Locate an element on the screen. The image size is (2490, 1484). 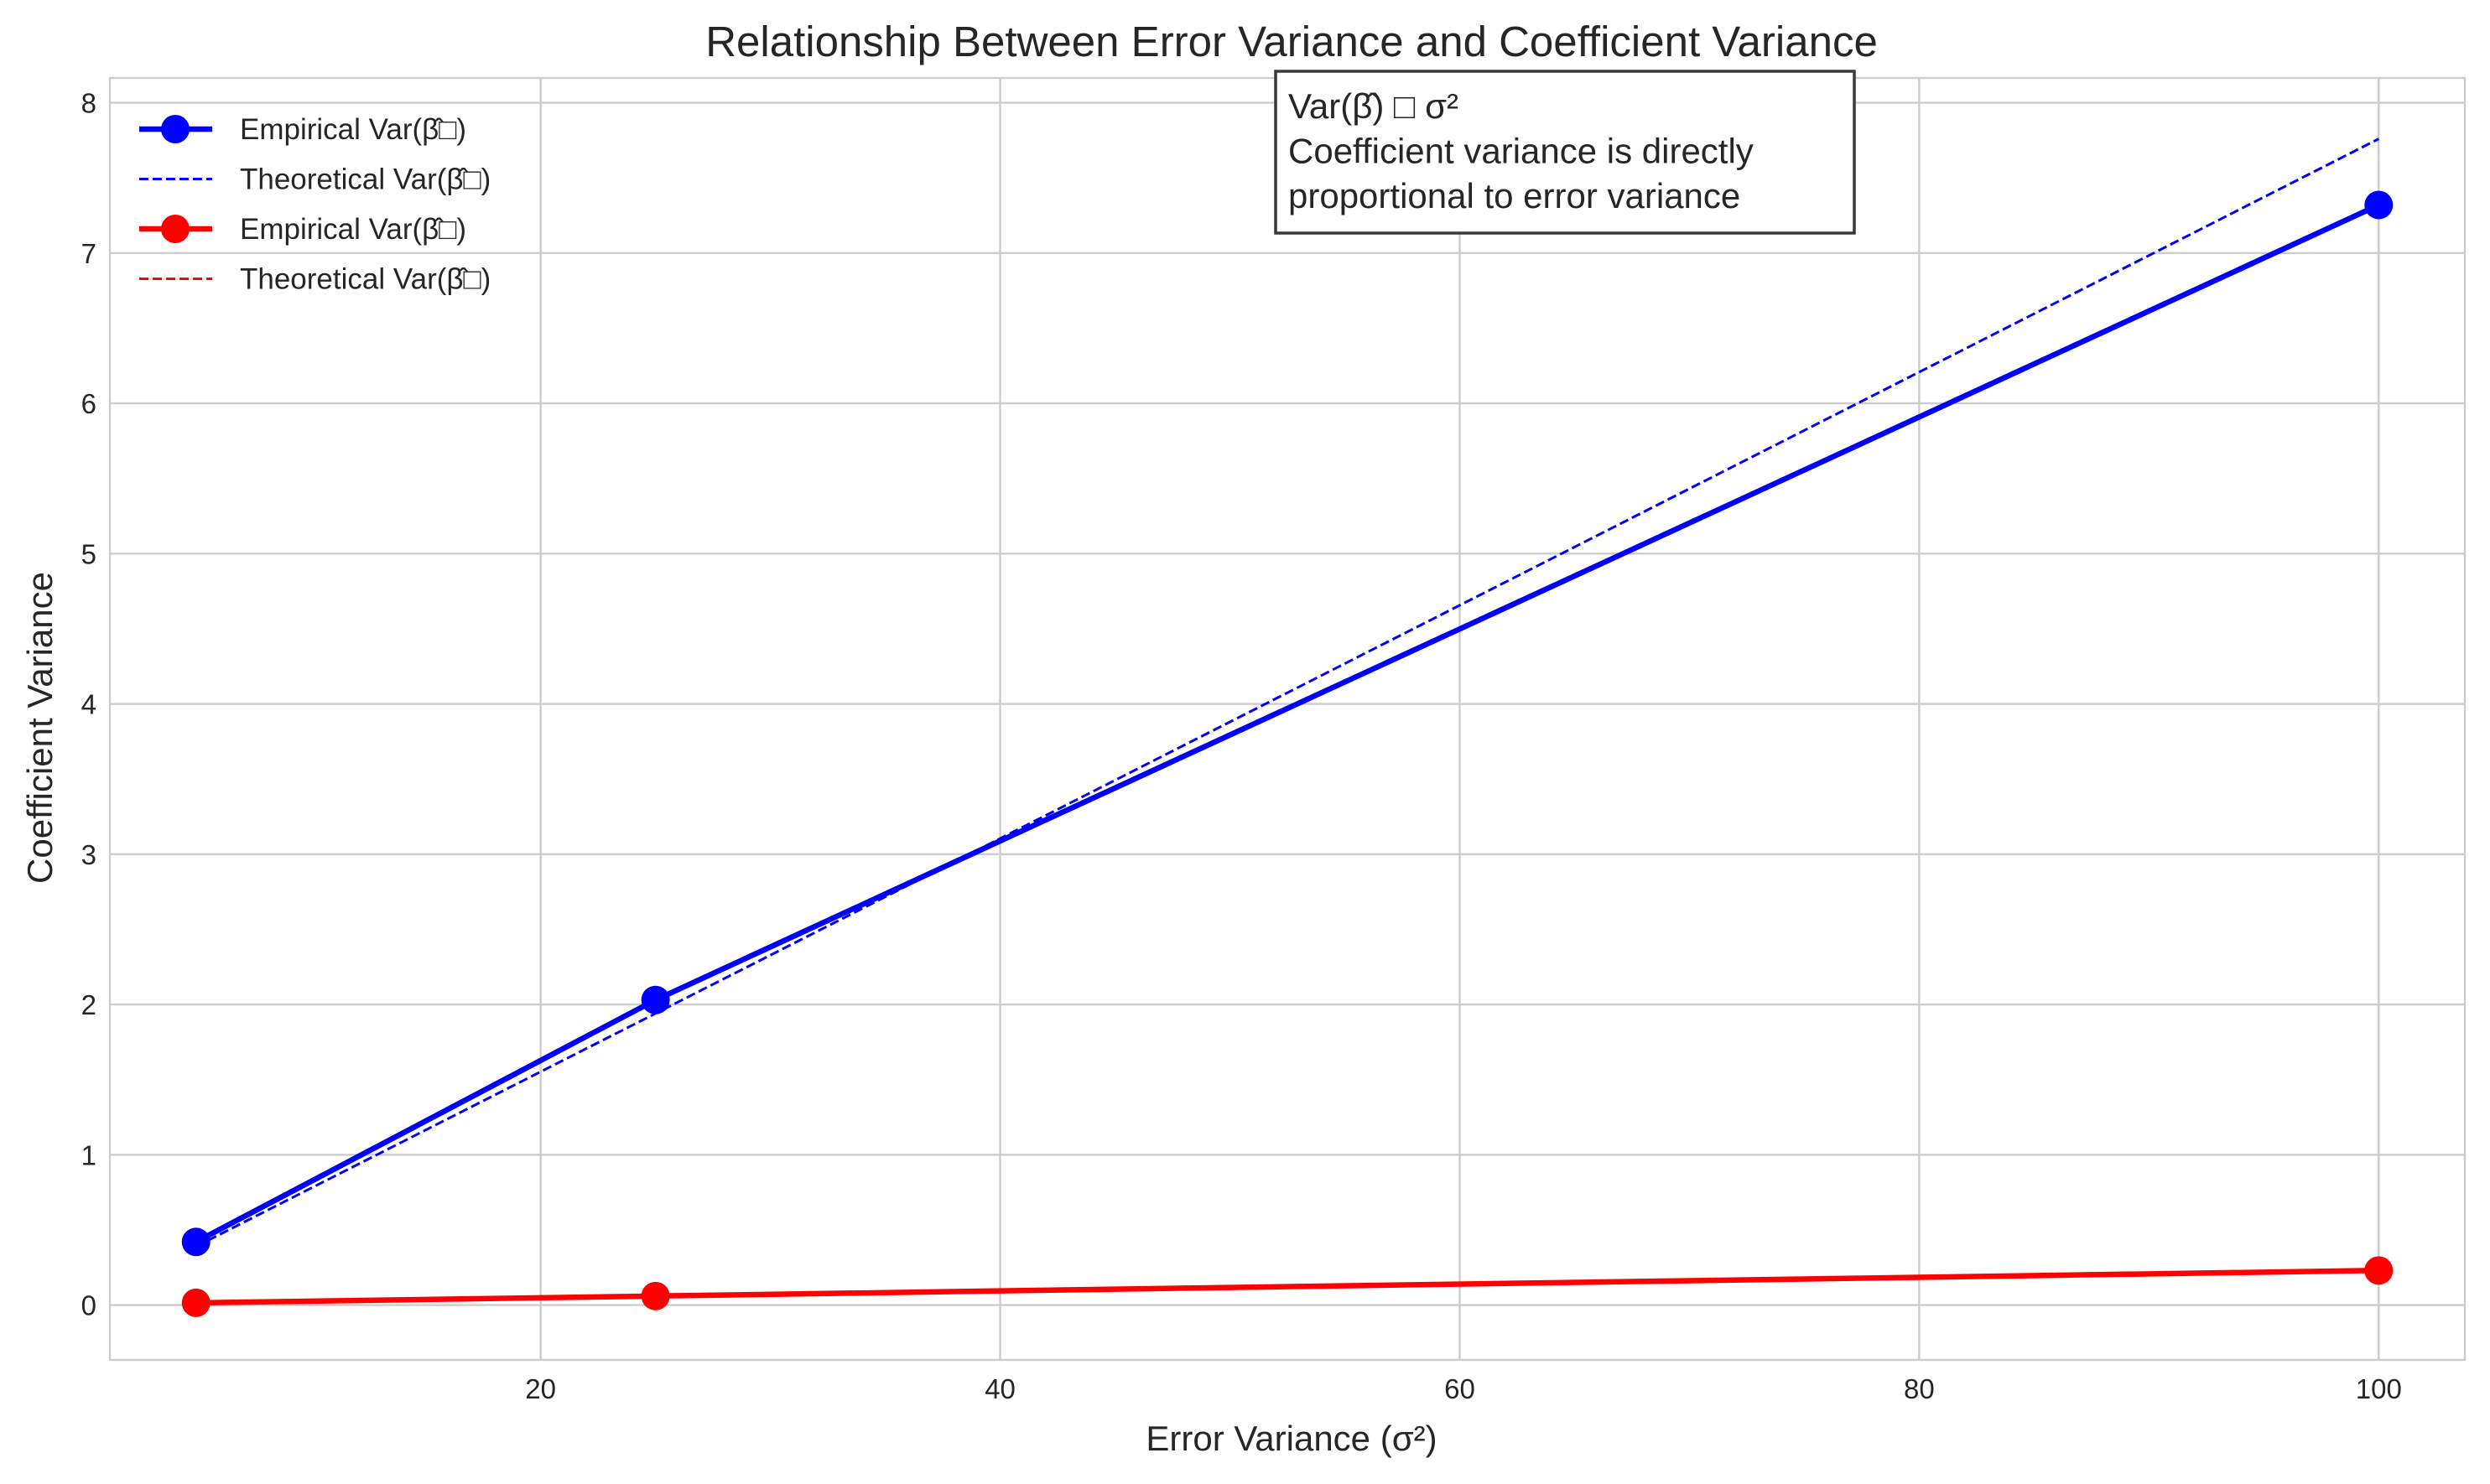
x-axis-title: Error Variance (σ²) is located at coordinates (1291, 1438).